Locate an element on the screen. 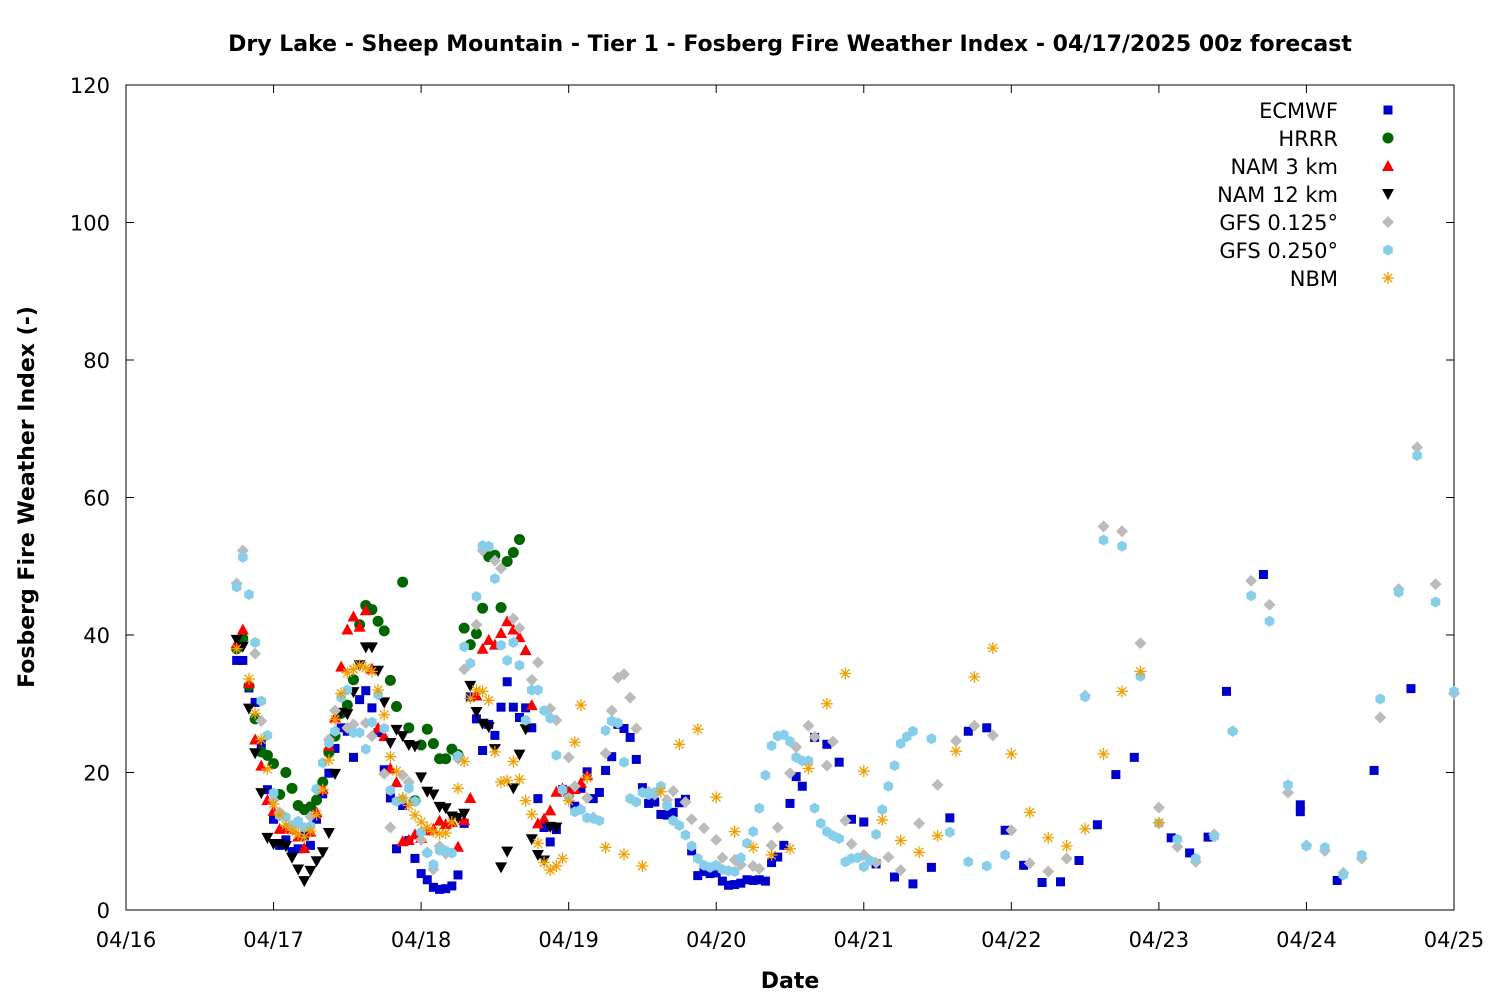 This screenshot has height=1000, width=1500. x-tick-label: 04/22 is located at coordinates (1011, 940).